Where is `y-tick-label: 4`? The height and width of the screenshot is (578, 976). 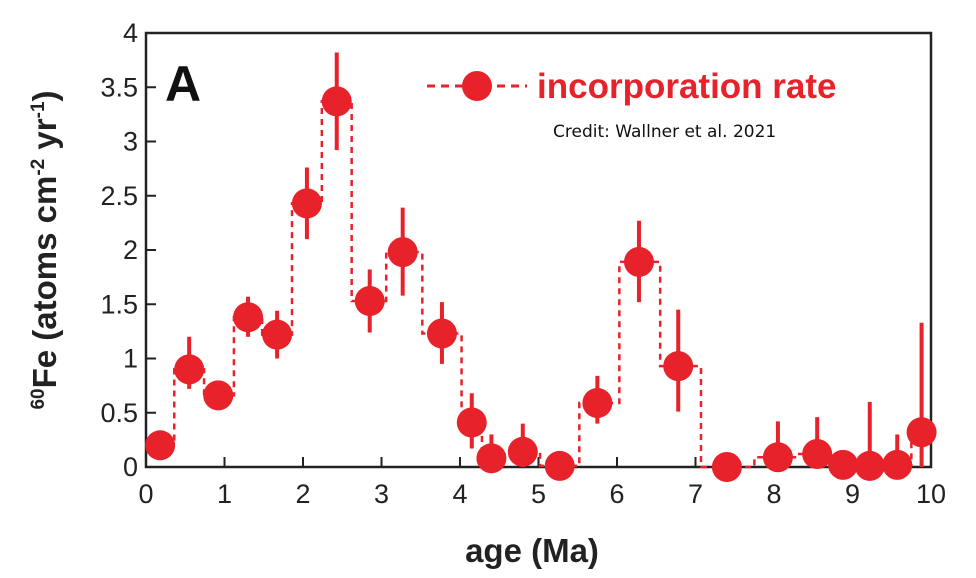
y-tick-label: 4 is located at coordinates (130, 33).